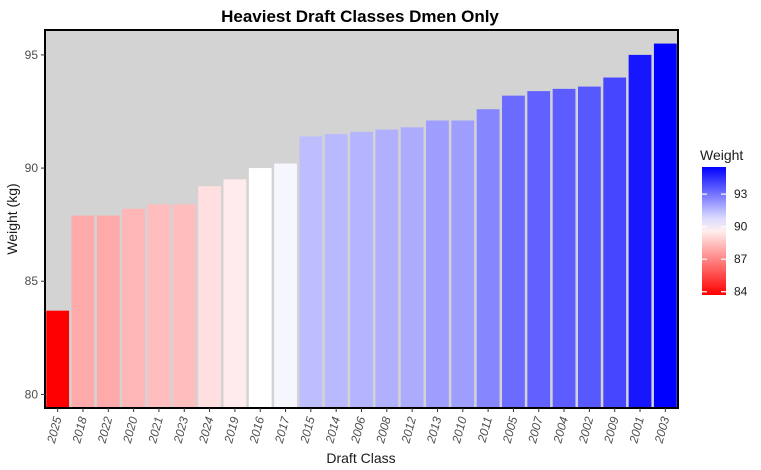 Image resolution: width=761 pixels, height=470 pixels. Describe the element at coordinates (586, 430) in the screenshot. I see `x-tick-label: 2002` at that location.